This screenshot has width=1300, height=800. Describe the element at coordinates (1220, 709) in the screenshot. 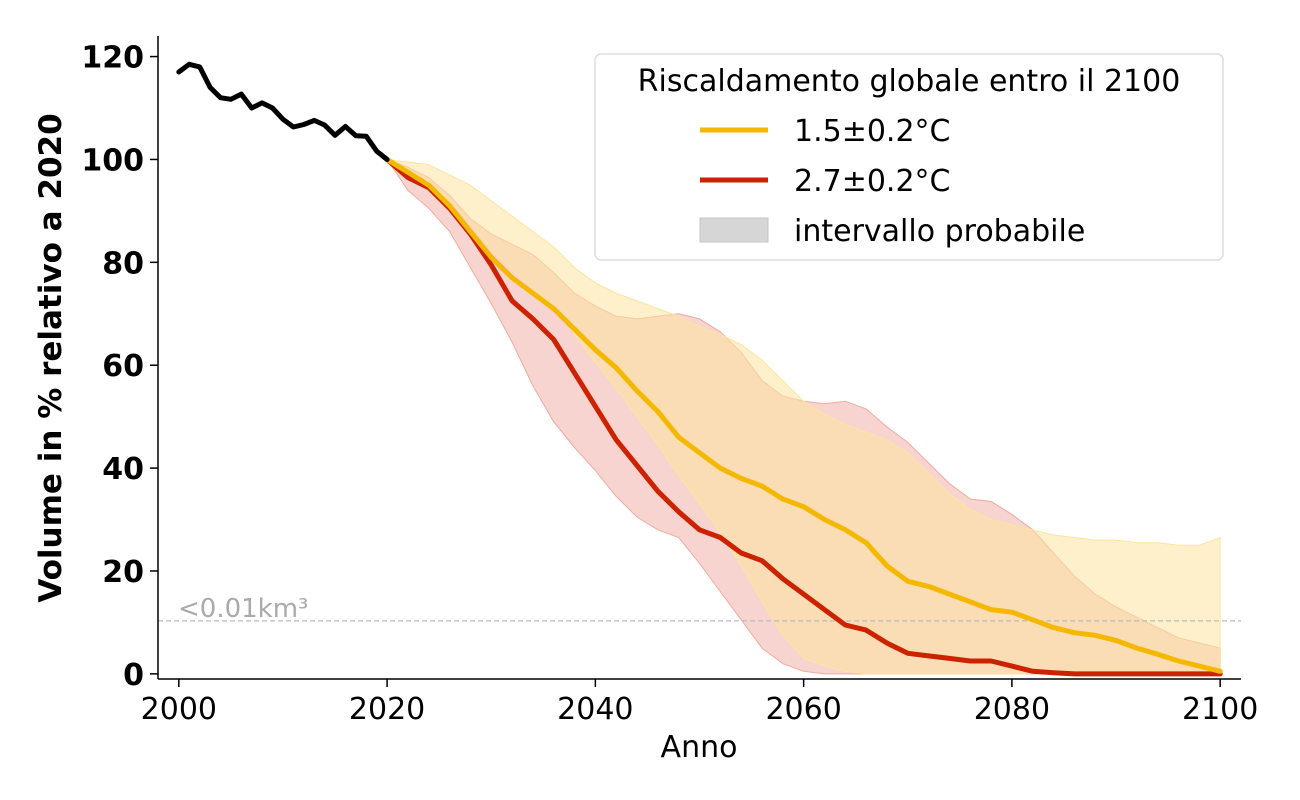

I see `x-tick-label: 2100` at that location.